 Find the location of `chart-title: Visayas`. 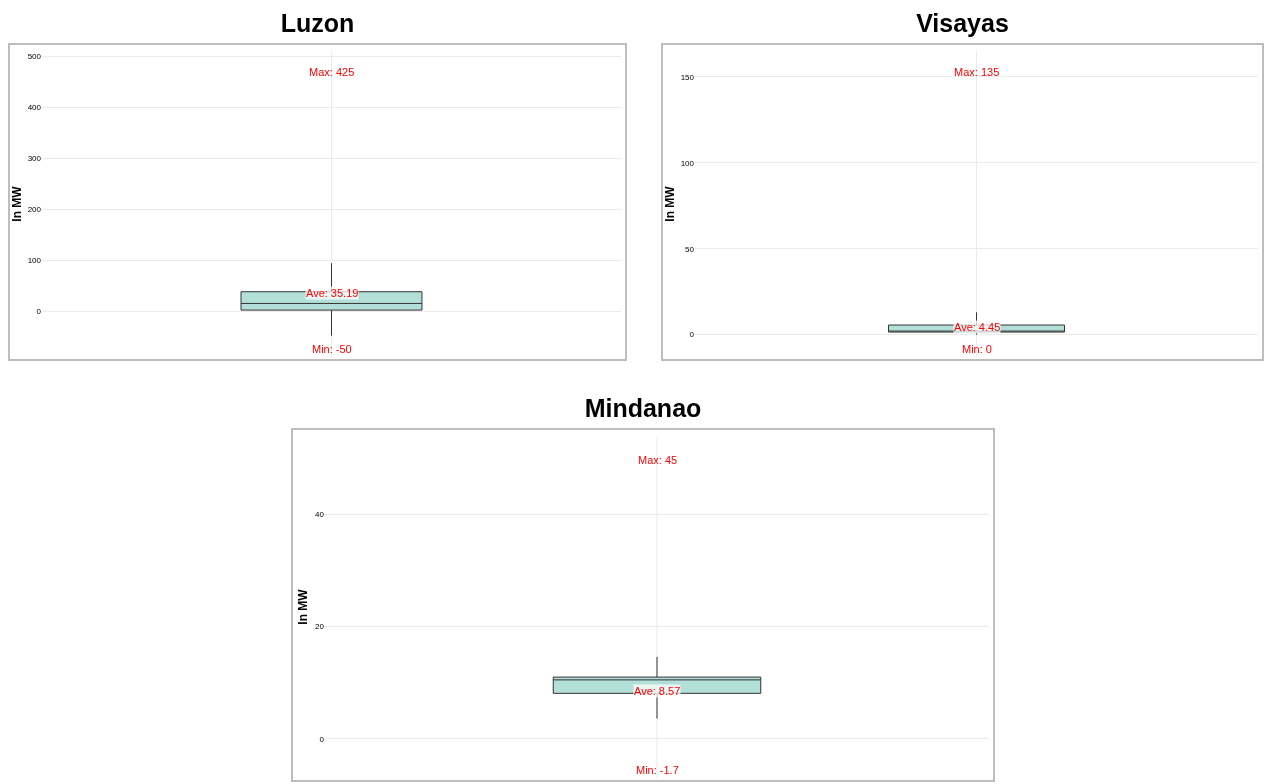

chart-title: Visayas is located at coordinates (962, 23).